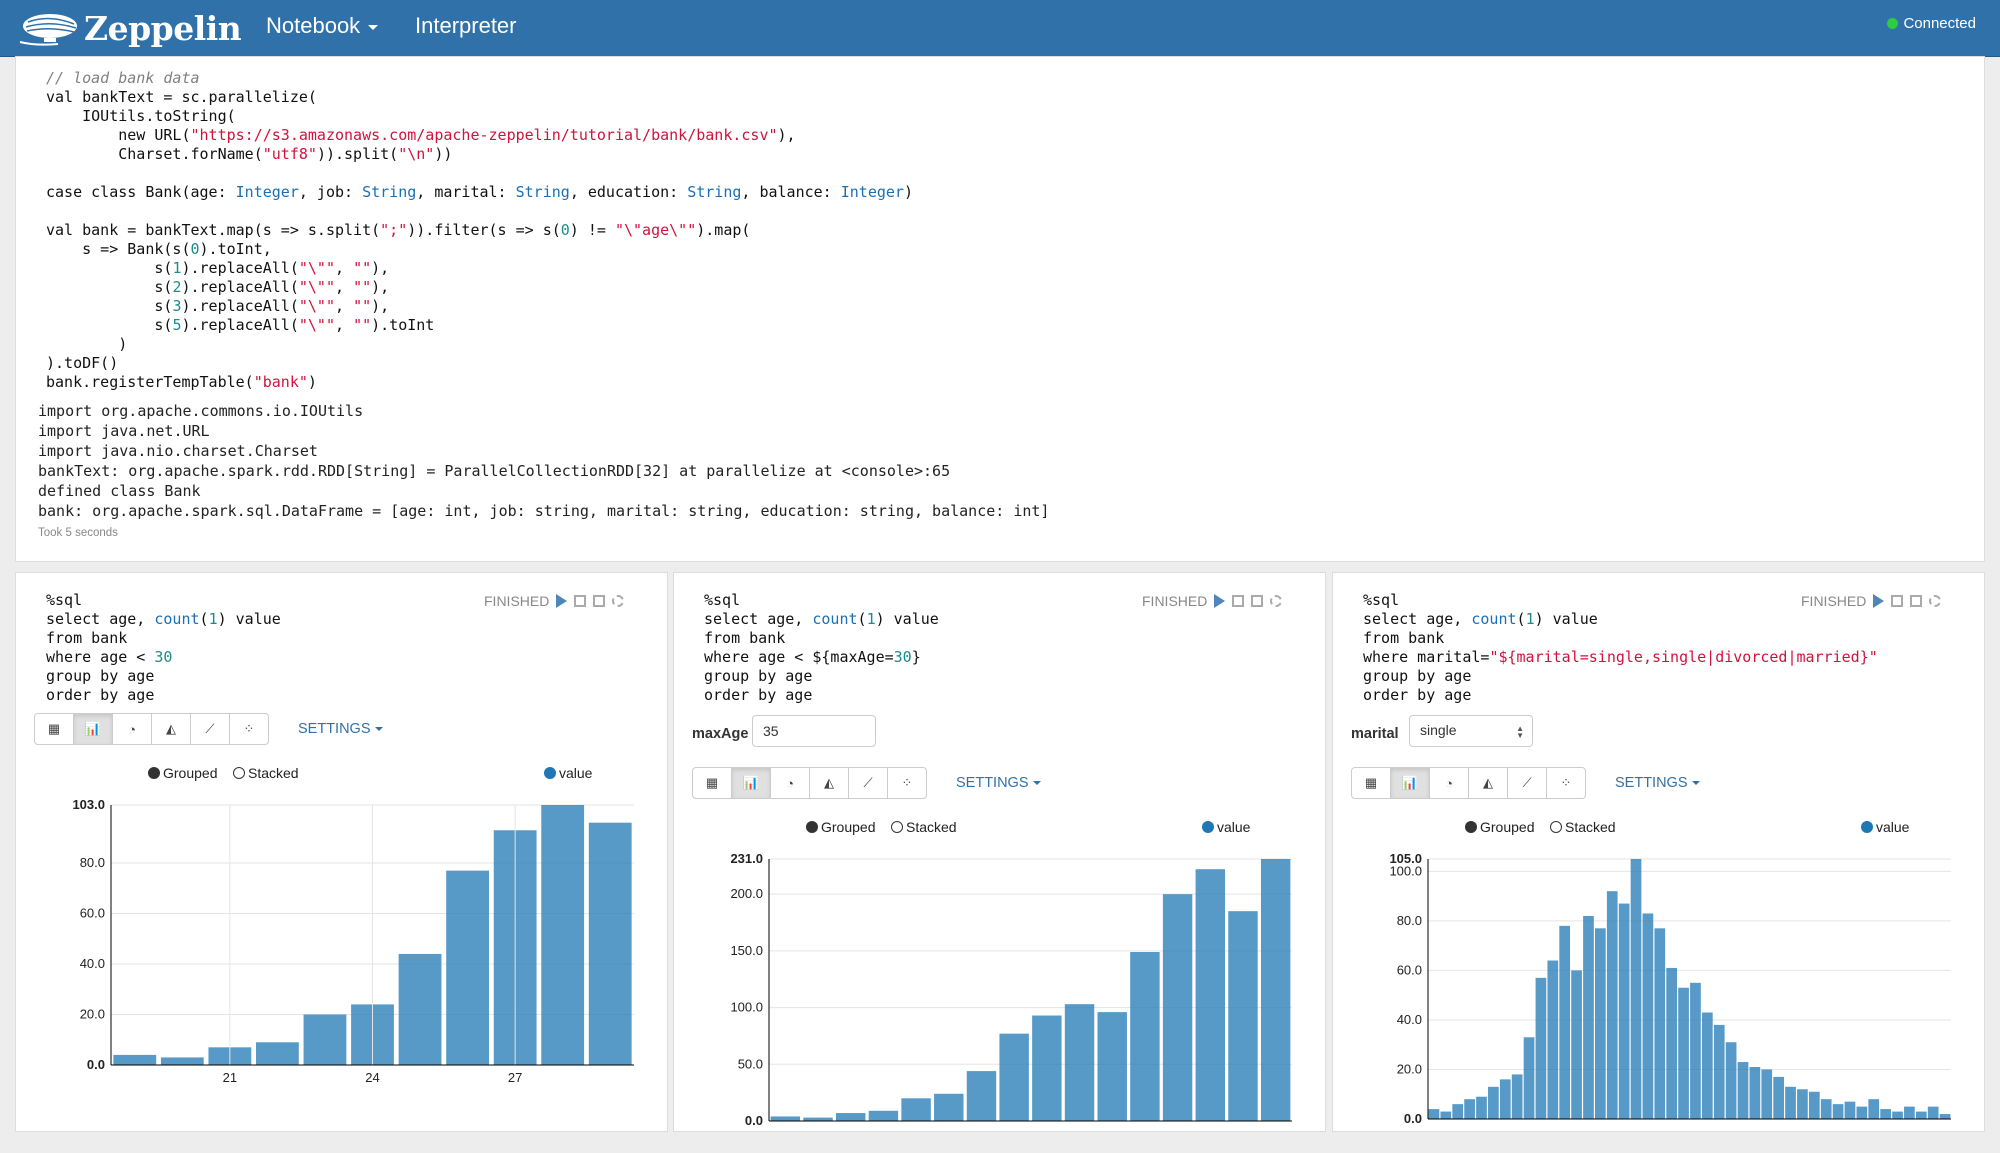 The image size is (2000, 1153). I want to click on connection-status: Connected, so click(1931, 23).